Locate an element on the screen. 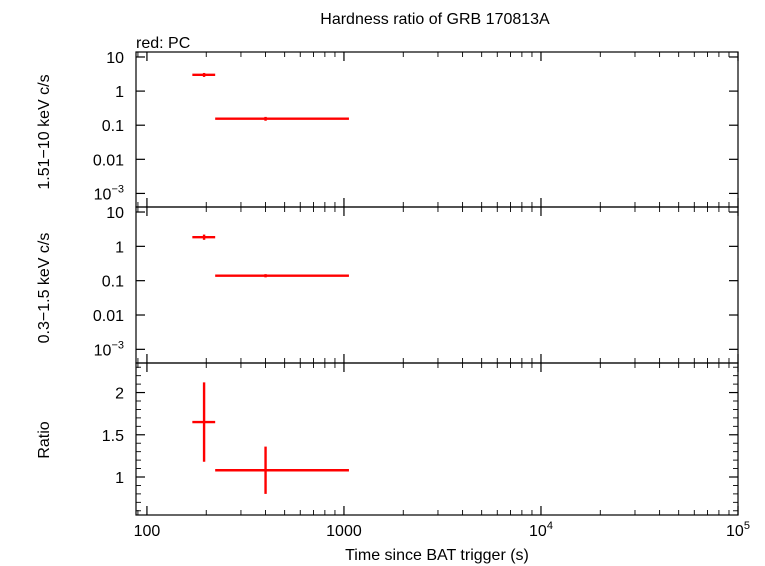  x-tick-label: 1000 is located at coordinates (344, 531).